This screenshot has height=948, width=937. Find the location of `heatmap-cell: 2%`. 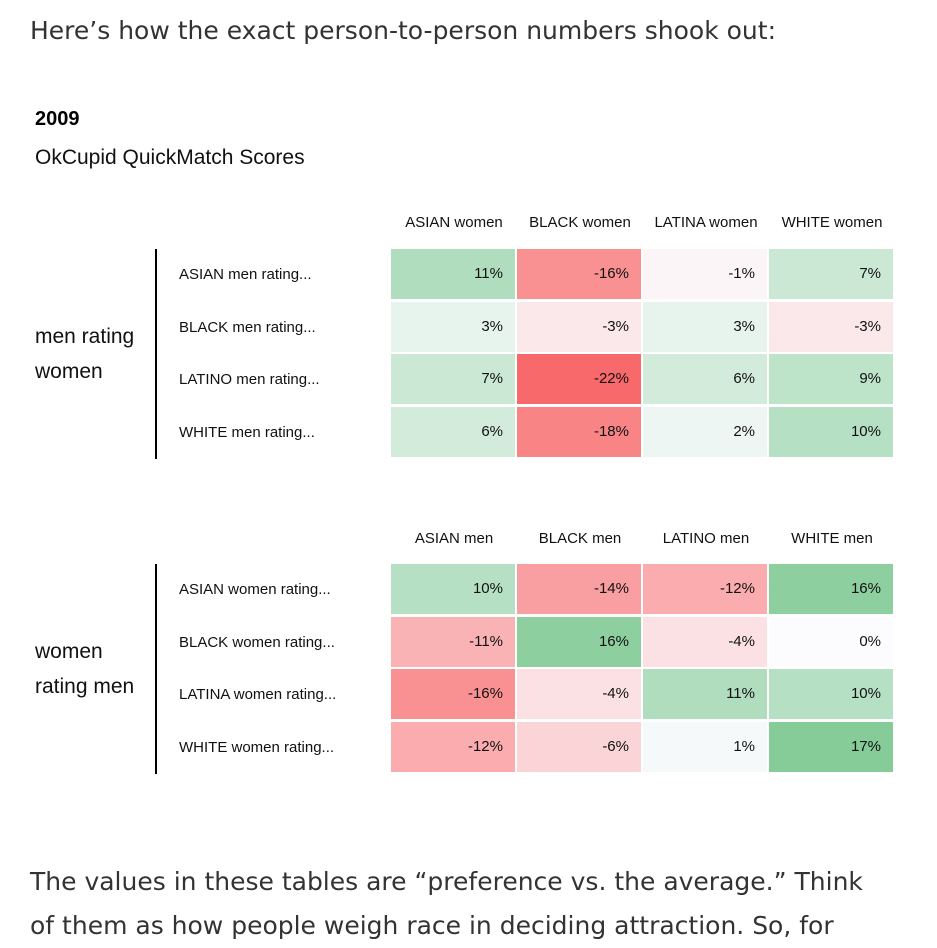

heatmap-cell: 2% is located at coordinates (705, 431).